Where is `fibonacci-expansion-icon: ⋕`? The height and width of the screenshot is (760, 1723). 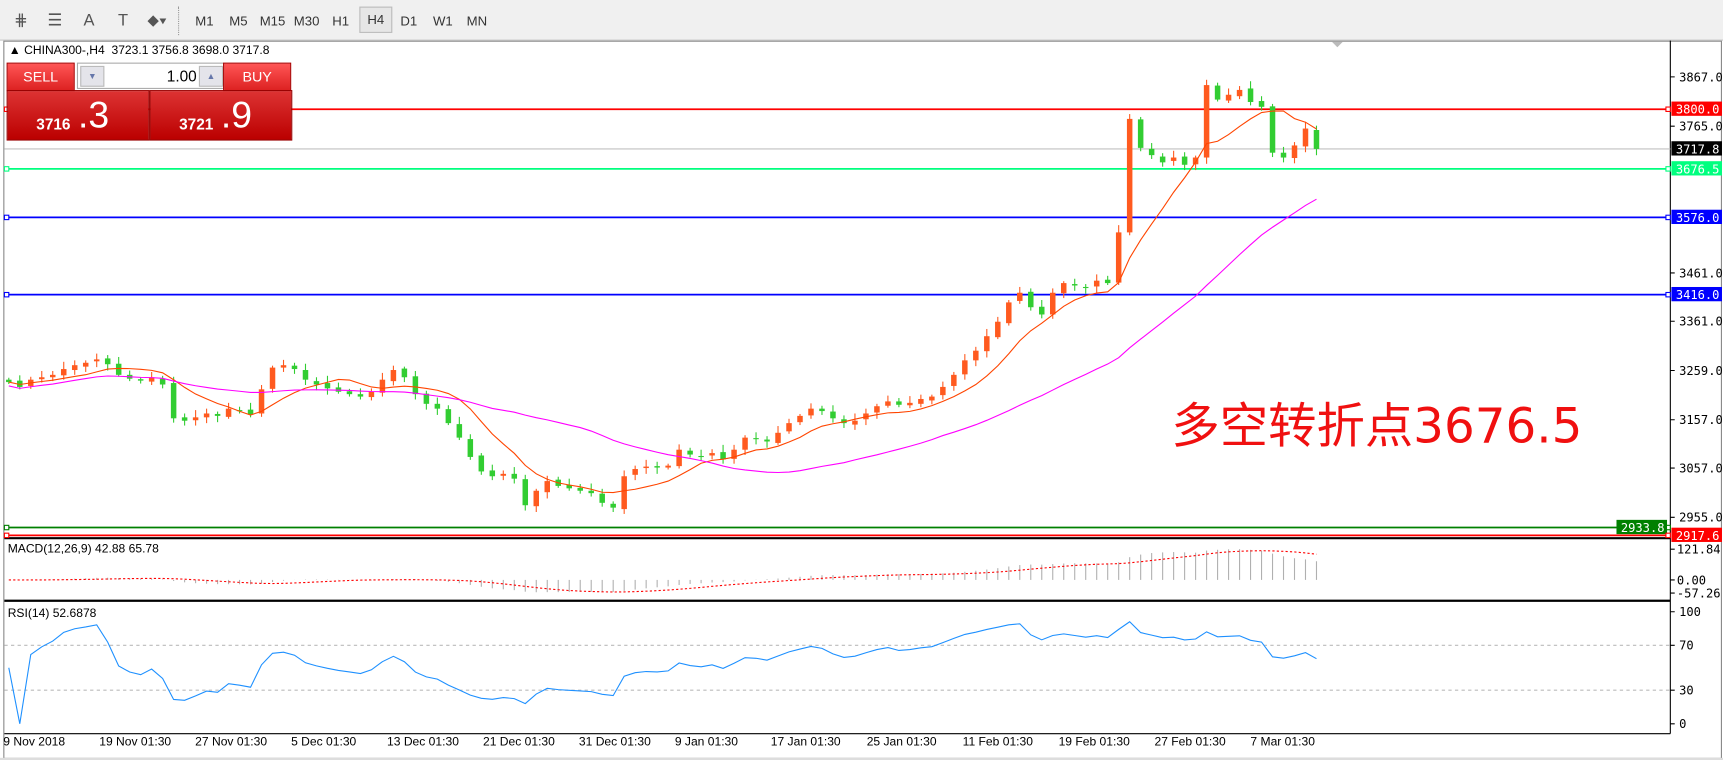
fibonacci-expansion-icon: ⋕ is located at coordinates (20, 20).